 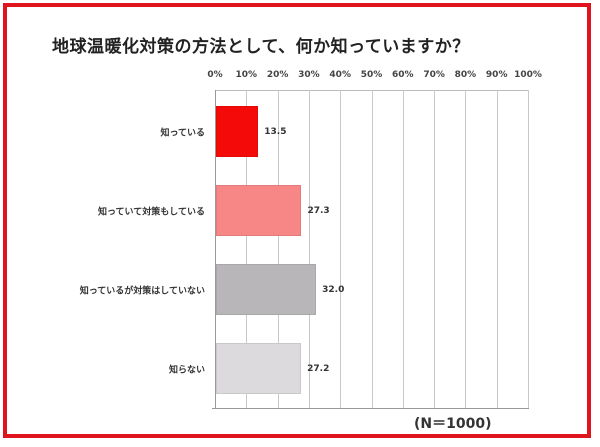 I want to click on category-label: 知っていて対策もしている, so click(x=151, y=212).